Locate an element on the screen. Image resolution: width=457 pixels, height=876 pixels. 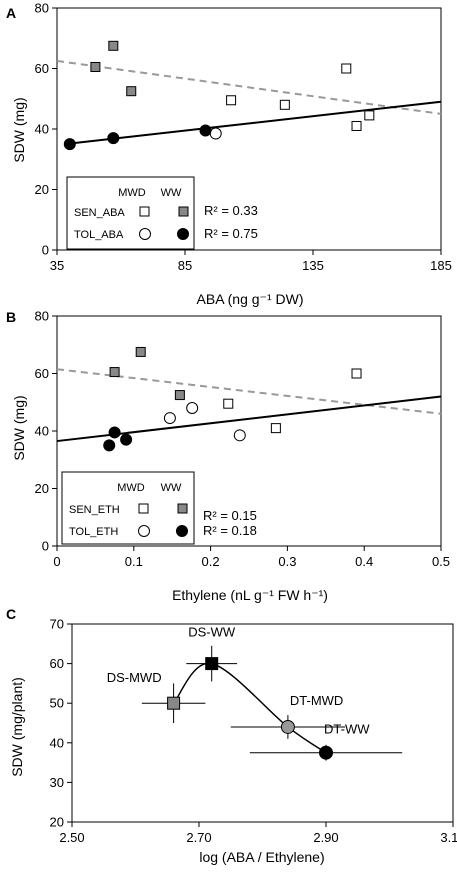
panel-c-label: C is located at coordinates (11, 614).